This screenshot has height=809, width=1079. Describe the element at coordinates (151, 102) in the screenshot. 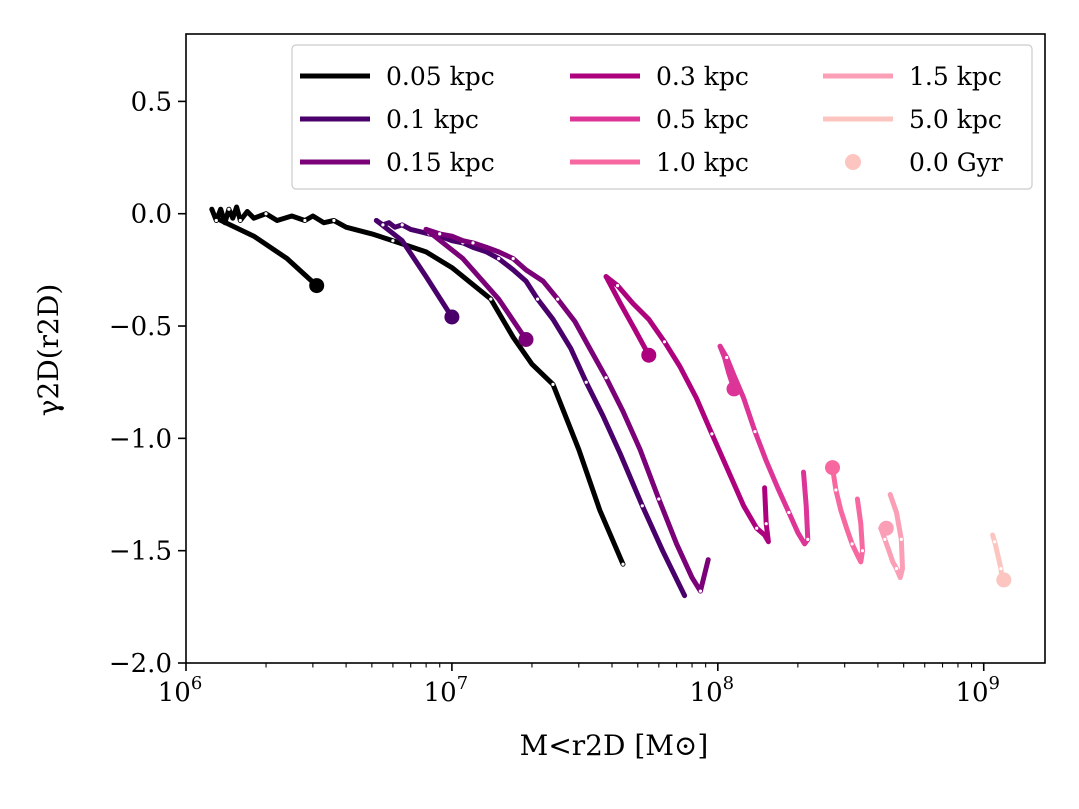

I see `y-tick-label-0: 0.5` at that location.